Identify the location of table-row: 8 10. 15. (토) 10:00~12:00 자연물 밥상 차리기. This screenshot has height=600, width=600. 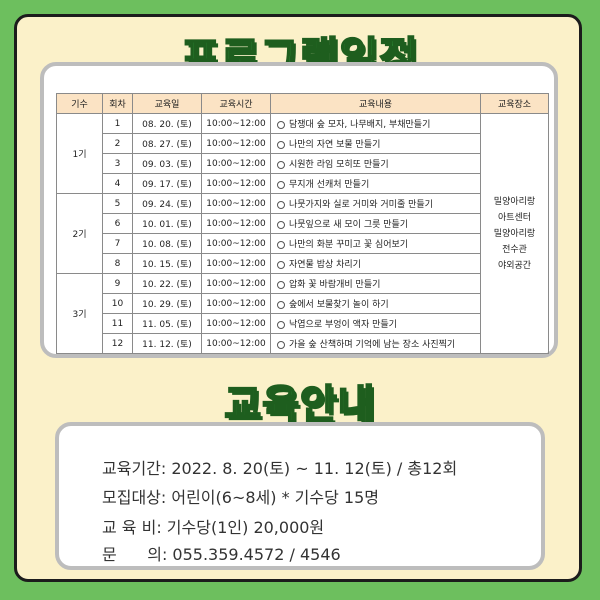
(303, 263).